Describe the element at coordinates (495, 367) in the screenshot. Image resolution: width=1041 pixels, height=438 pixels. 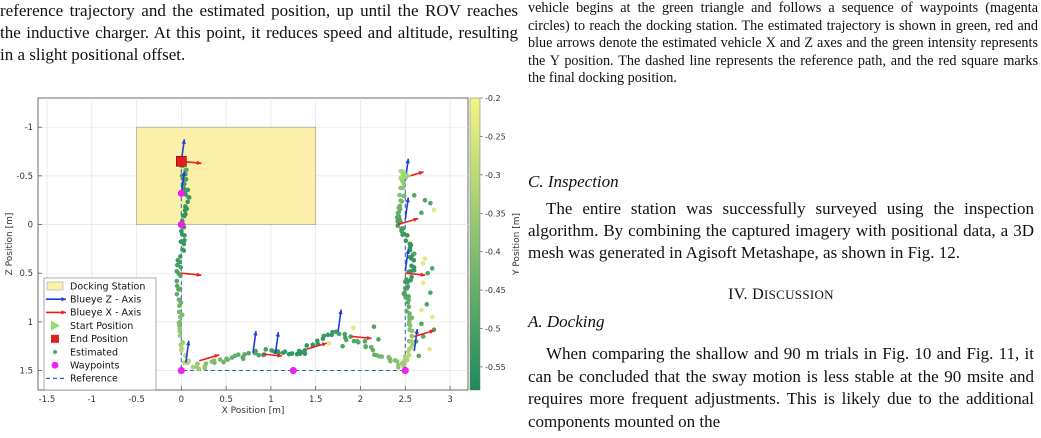
I see `colorbar-tick-label: -0.55` at that location.